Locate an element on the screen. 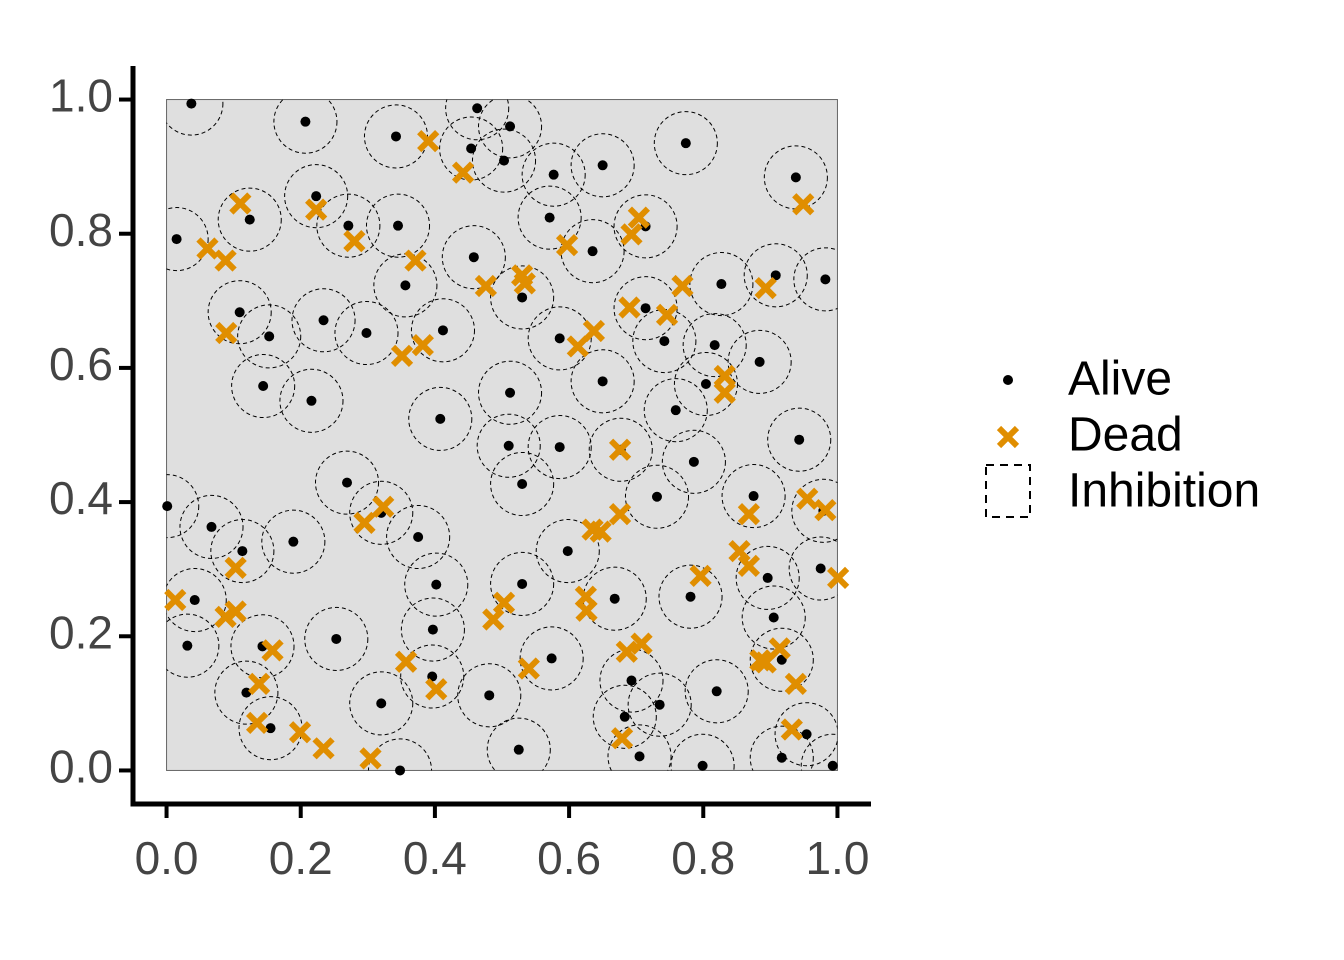 The image size is (1344, 960). legend-label: Alive is located at coordinates (1120, 379).